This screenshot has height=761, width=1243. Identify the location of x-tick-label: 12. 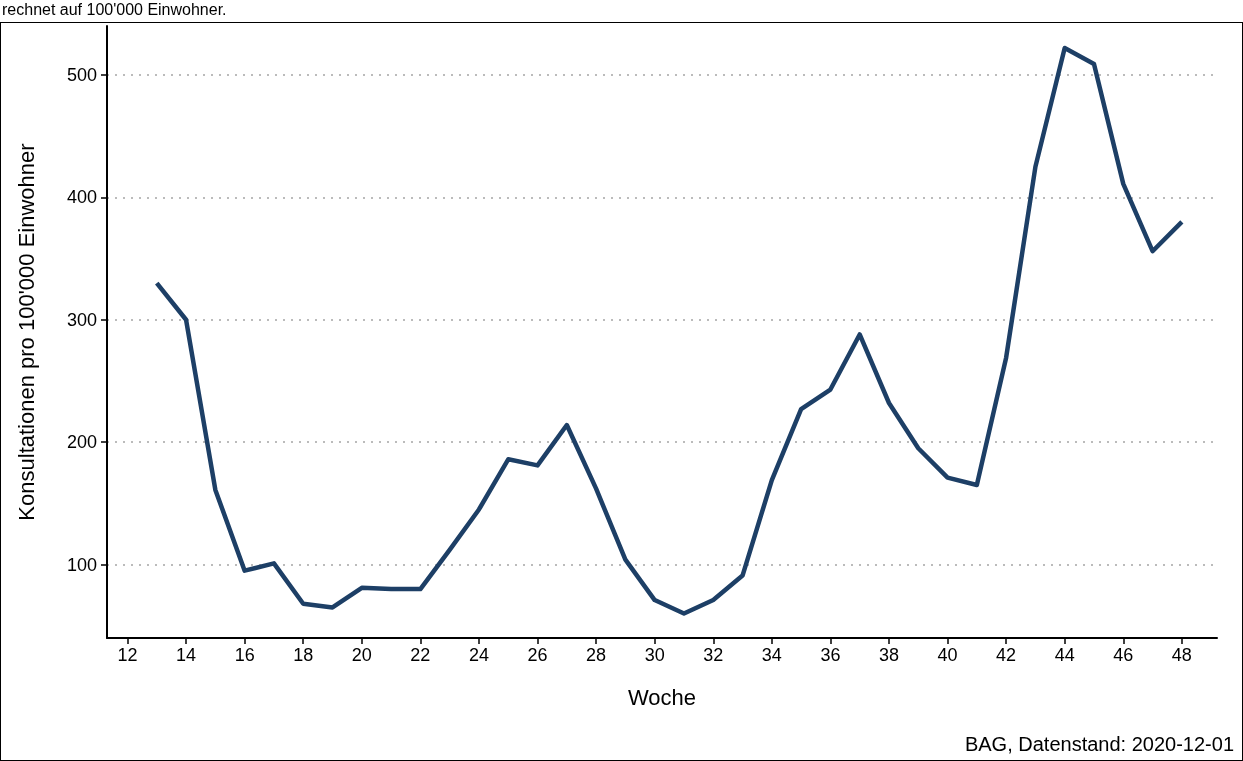
(127, 655).